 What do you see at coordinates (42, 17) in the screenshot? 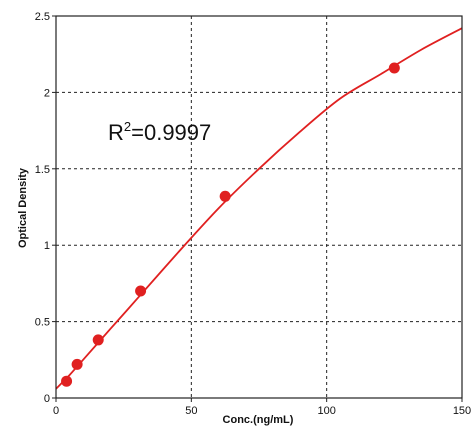
I see `y-tick-label: 2.5` at bounding box center [42, 17].